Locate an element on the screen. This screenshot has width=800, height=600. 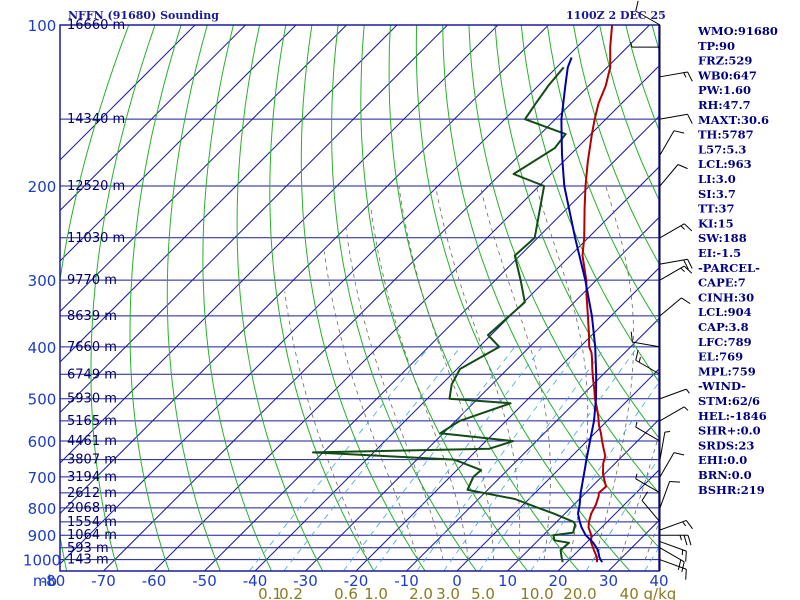
mixing-ratio-label: 5.0 is located at coordinates (483, 592).